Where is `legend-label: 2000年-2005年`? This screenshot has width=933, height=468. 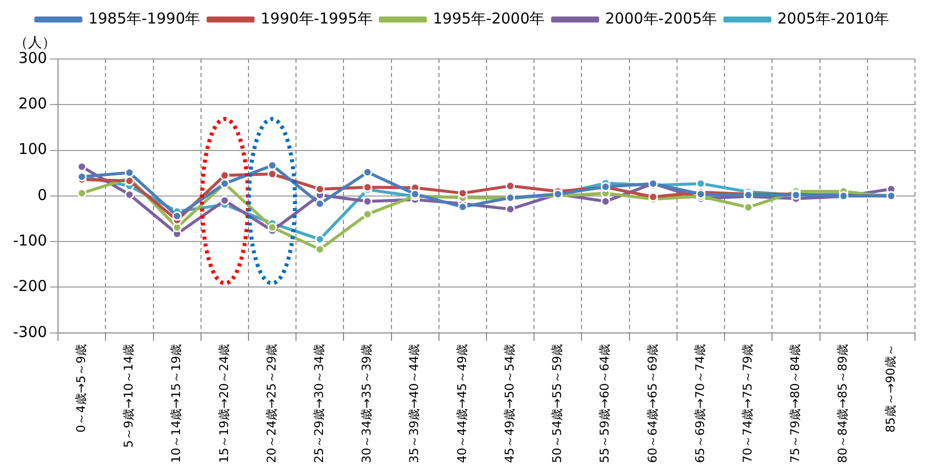
legend-label: 2000年-2005年 is located at coordinates (661, 18).